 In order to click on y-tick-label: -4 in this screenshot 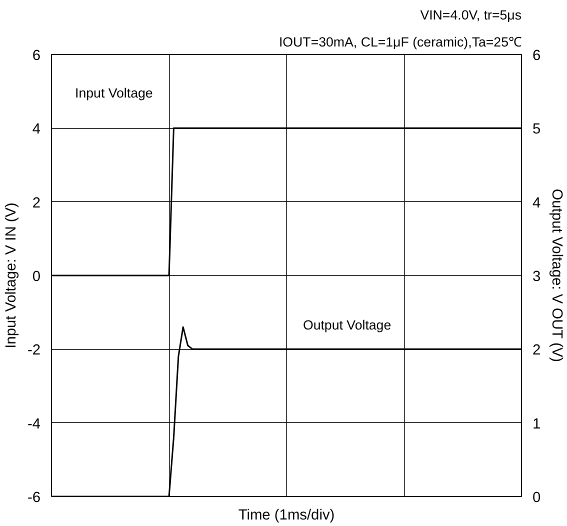, I will do `click(34, 424)`.